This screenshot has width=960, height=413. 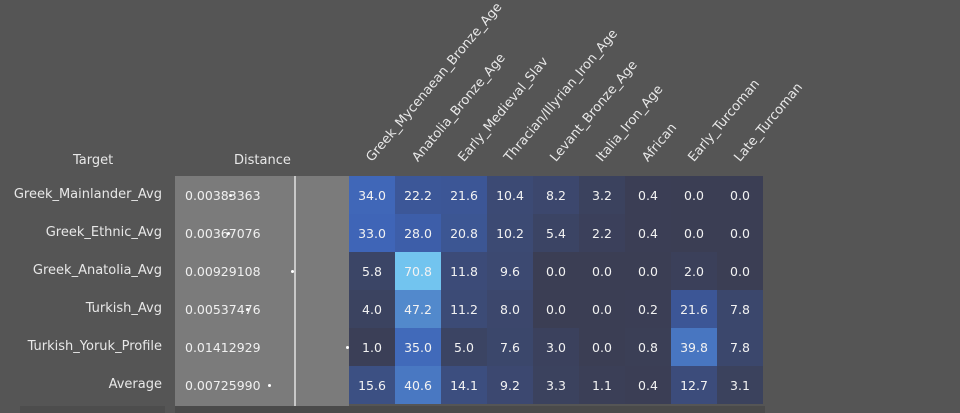 What do you see at coordinates (418, 233) in the screenshot?
I see `heatmap-cell: 28.0` at bounding box center [418, 233].